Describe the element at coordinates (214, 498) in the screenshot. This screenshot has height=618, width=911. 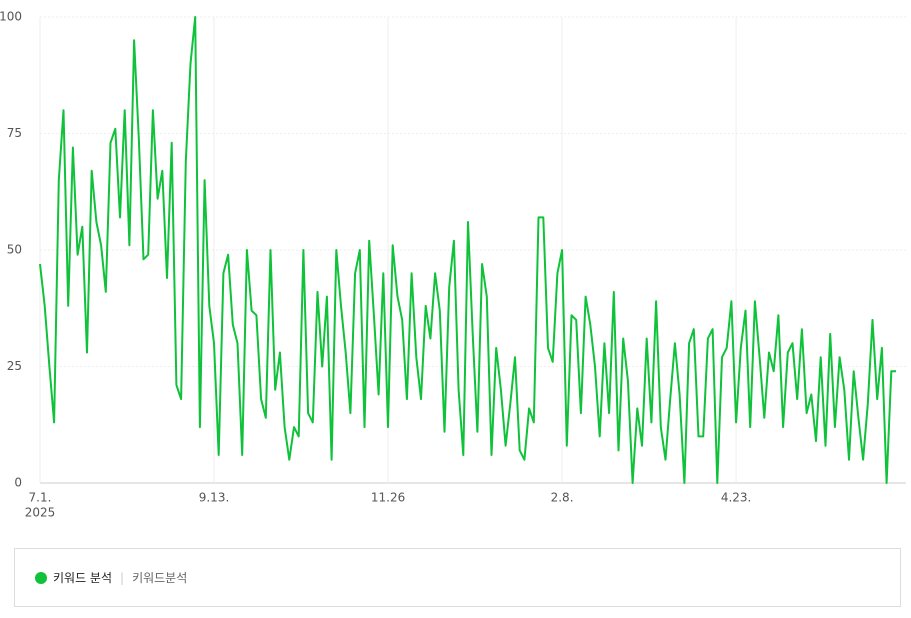
I see `x-tick-label: 9.13.` at that location.